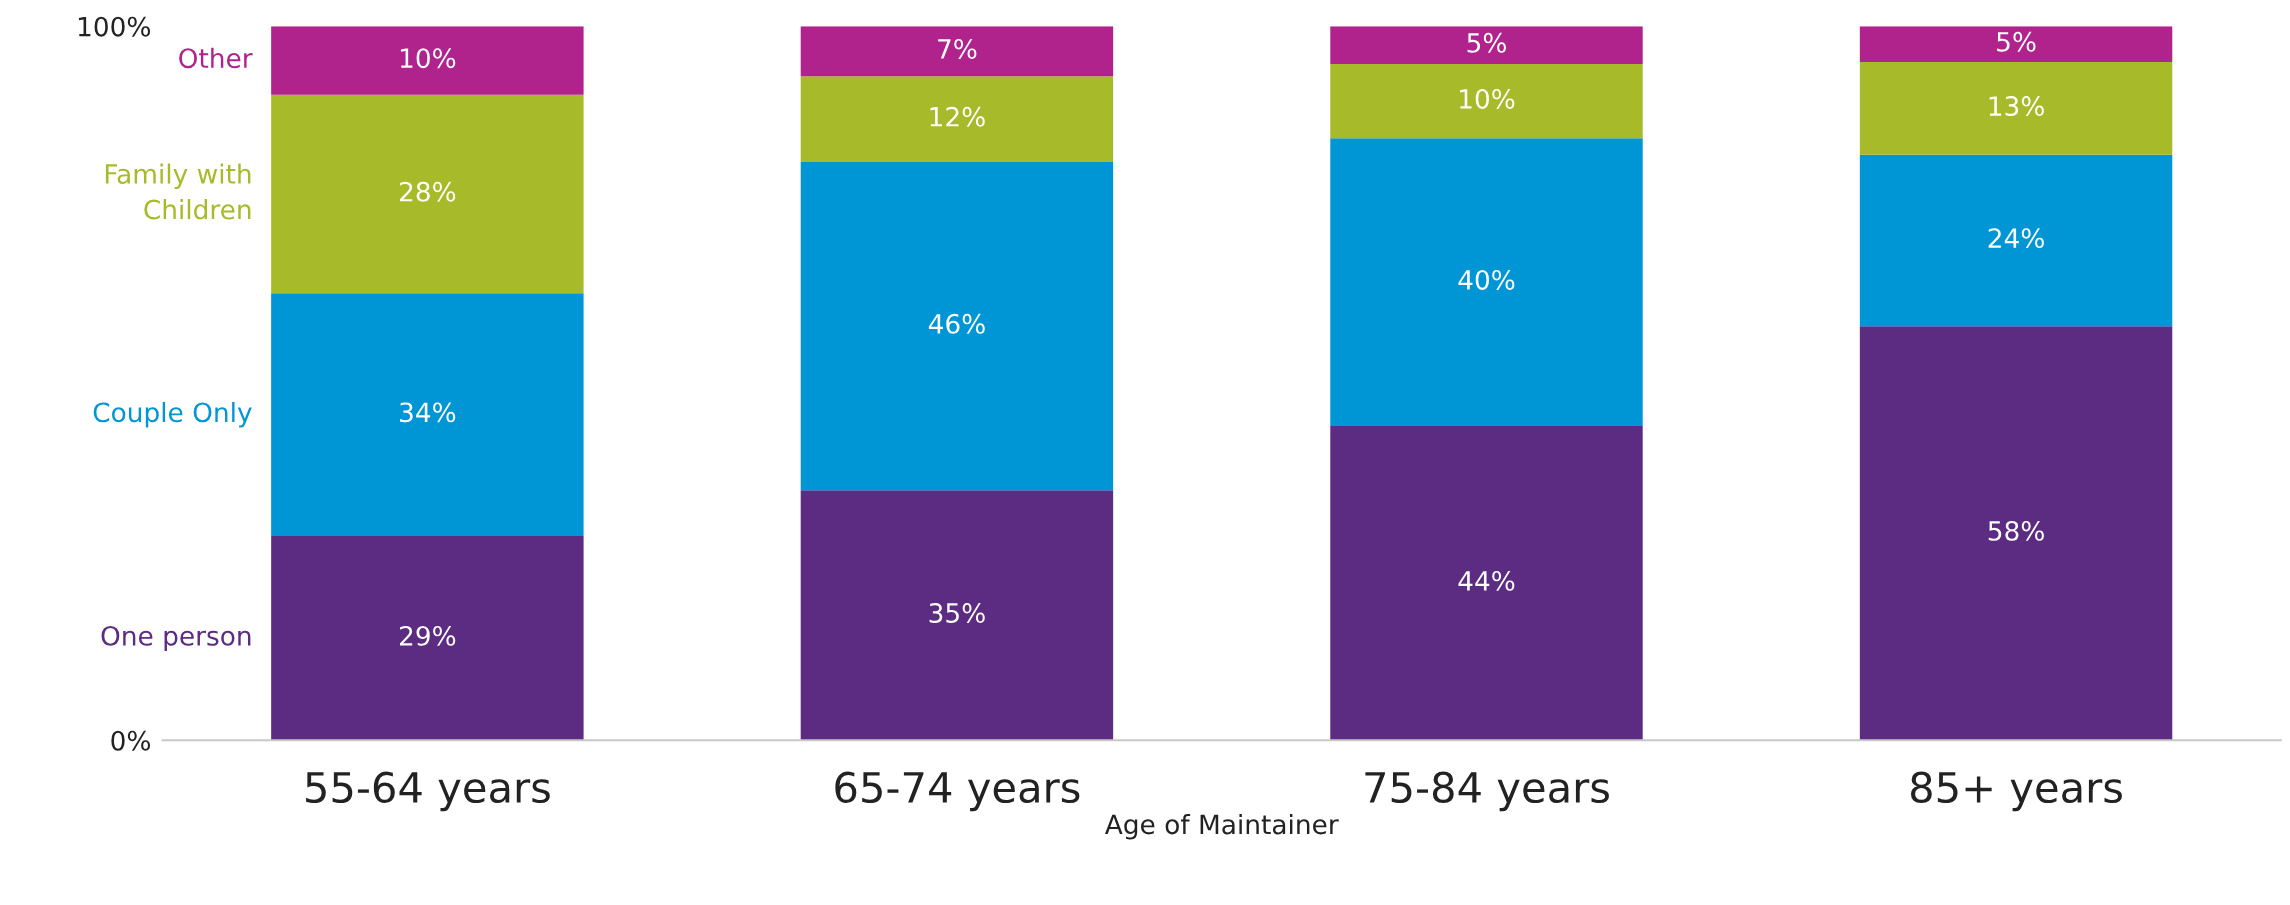 The image size is (2290, 905). What do you see at coordinates (172, 414) in the screenshot?
I see `series-label: Couple Only` at bounding box center [172, 414].